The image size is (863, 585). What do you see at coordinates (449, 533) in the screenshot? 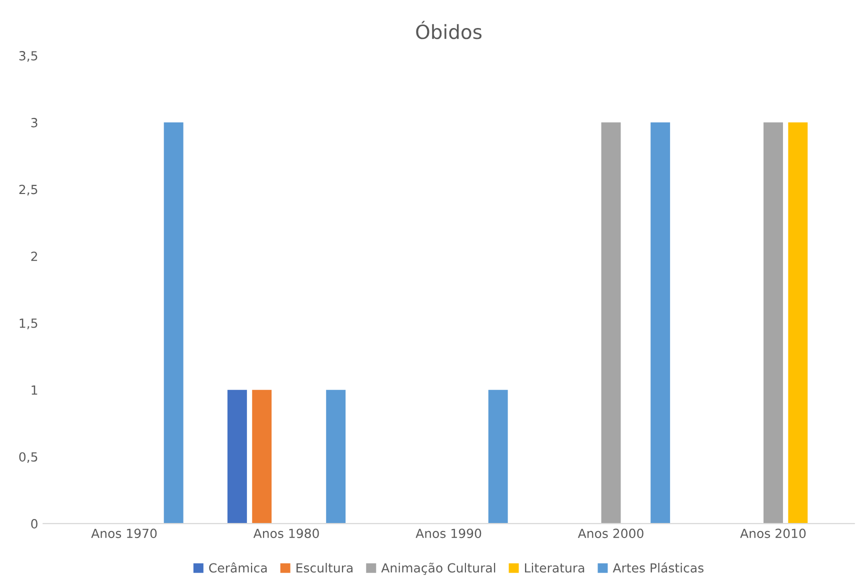
I see `x-tick-label: Anos 1990` at bounding box center [449, 533].